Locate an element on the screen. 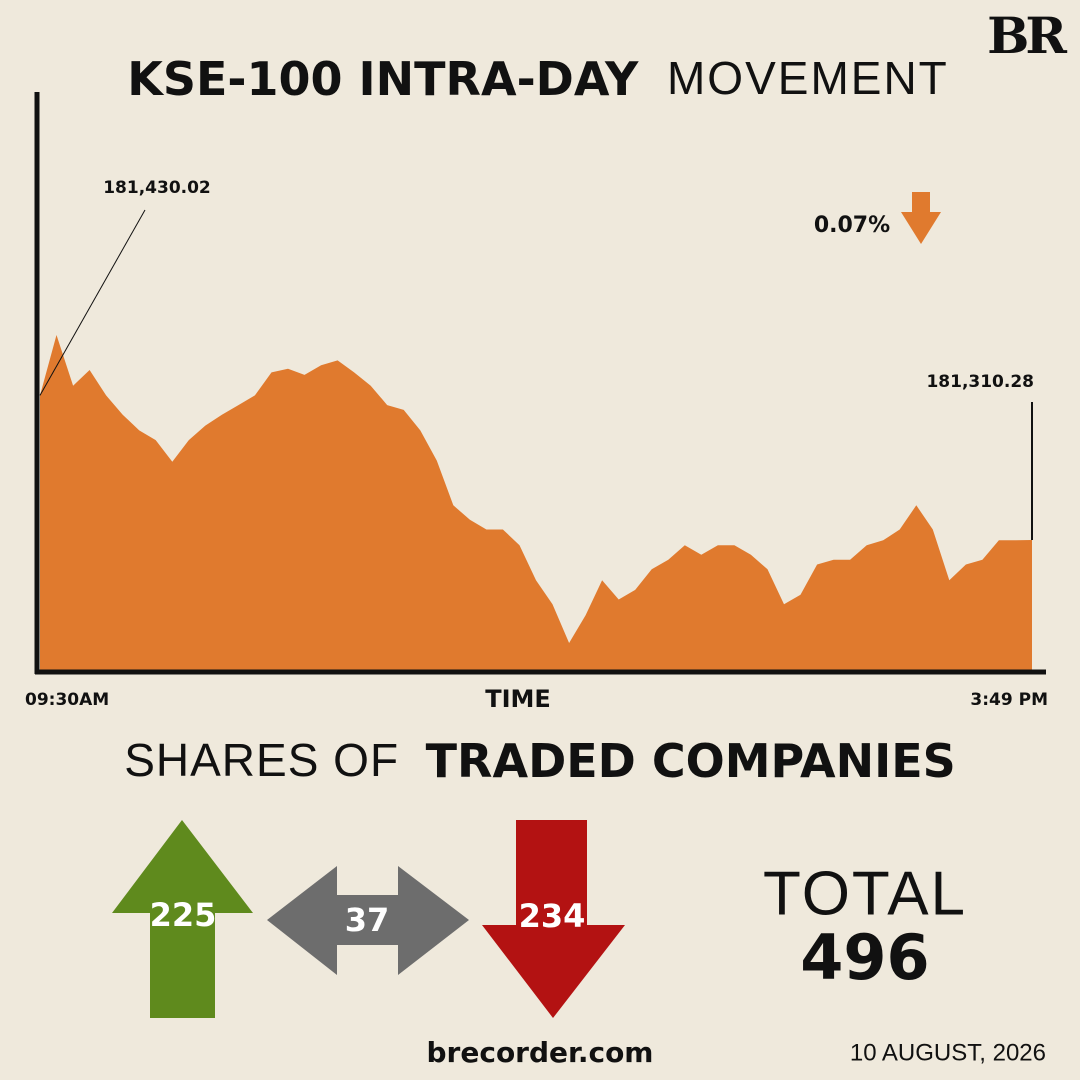 The image size is (1080, 1080). logo: BR is located at coordinates (1027, 35).